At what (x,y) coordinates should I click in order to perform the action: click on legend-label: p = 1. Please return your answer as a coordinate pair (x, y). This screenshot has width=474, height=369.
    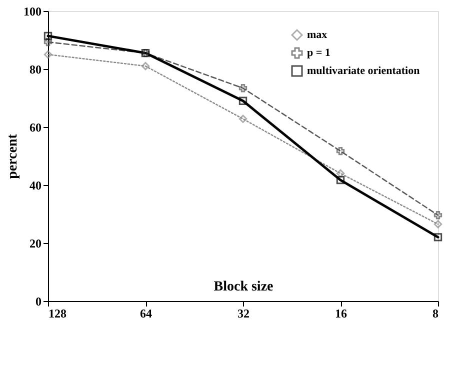
    Looking at the image, I should click on (318, 53).